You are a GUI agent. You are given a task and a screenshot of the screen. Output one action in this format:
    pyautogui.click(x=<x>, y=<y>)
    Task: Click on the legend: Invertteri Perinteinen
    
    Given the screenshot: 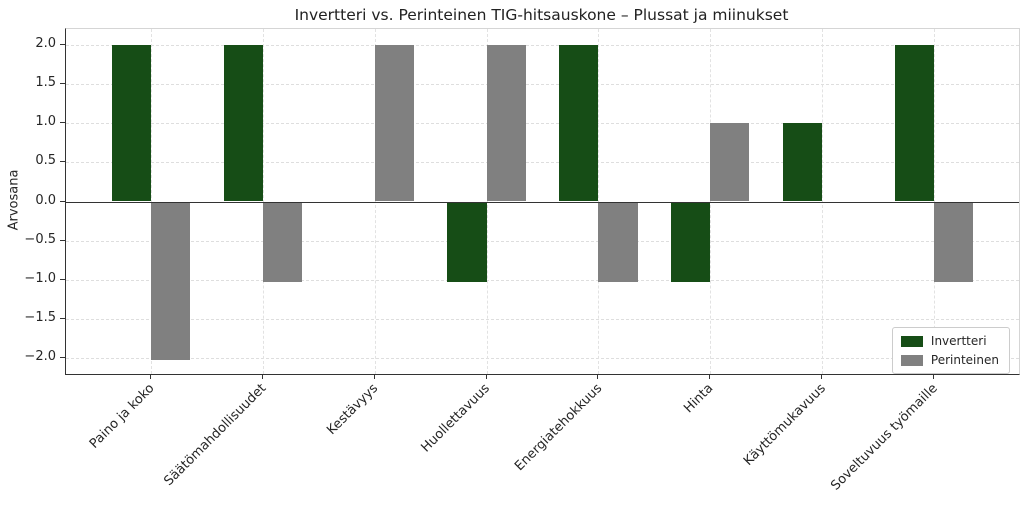 What is the action you would take?
    pyautogui.click(x=950, y=350)
    